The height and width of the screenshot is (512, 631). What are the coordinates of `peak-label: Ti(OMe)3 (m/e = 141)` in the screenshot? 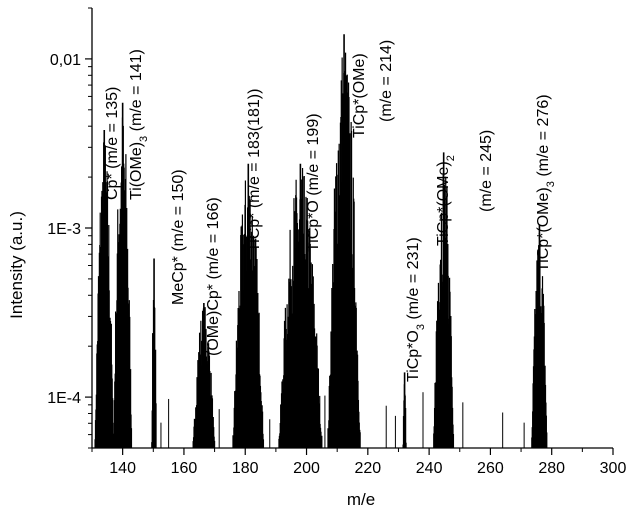 It's located at (139, 124).